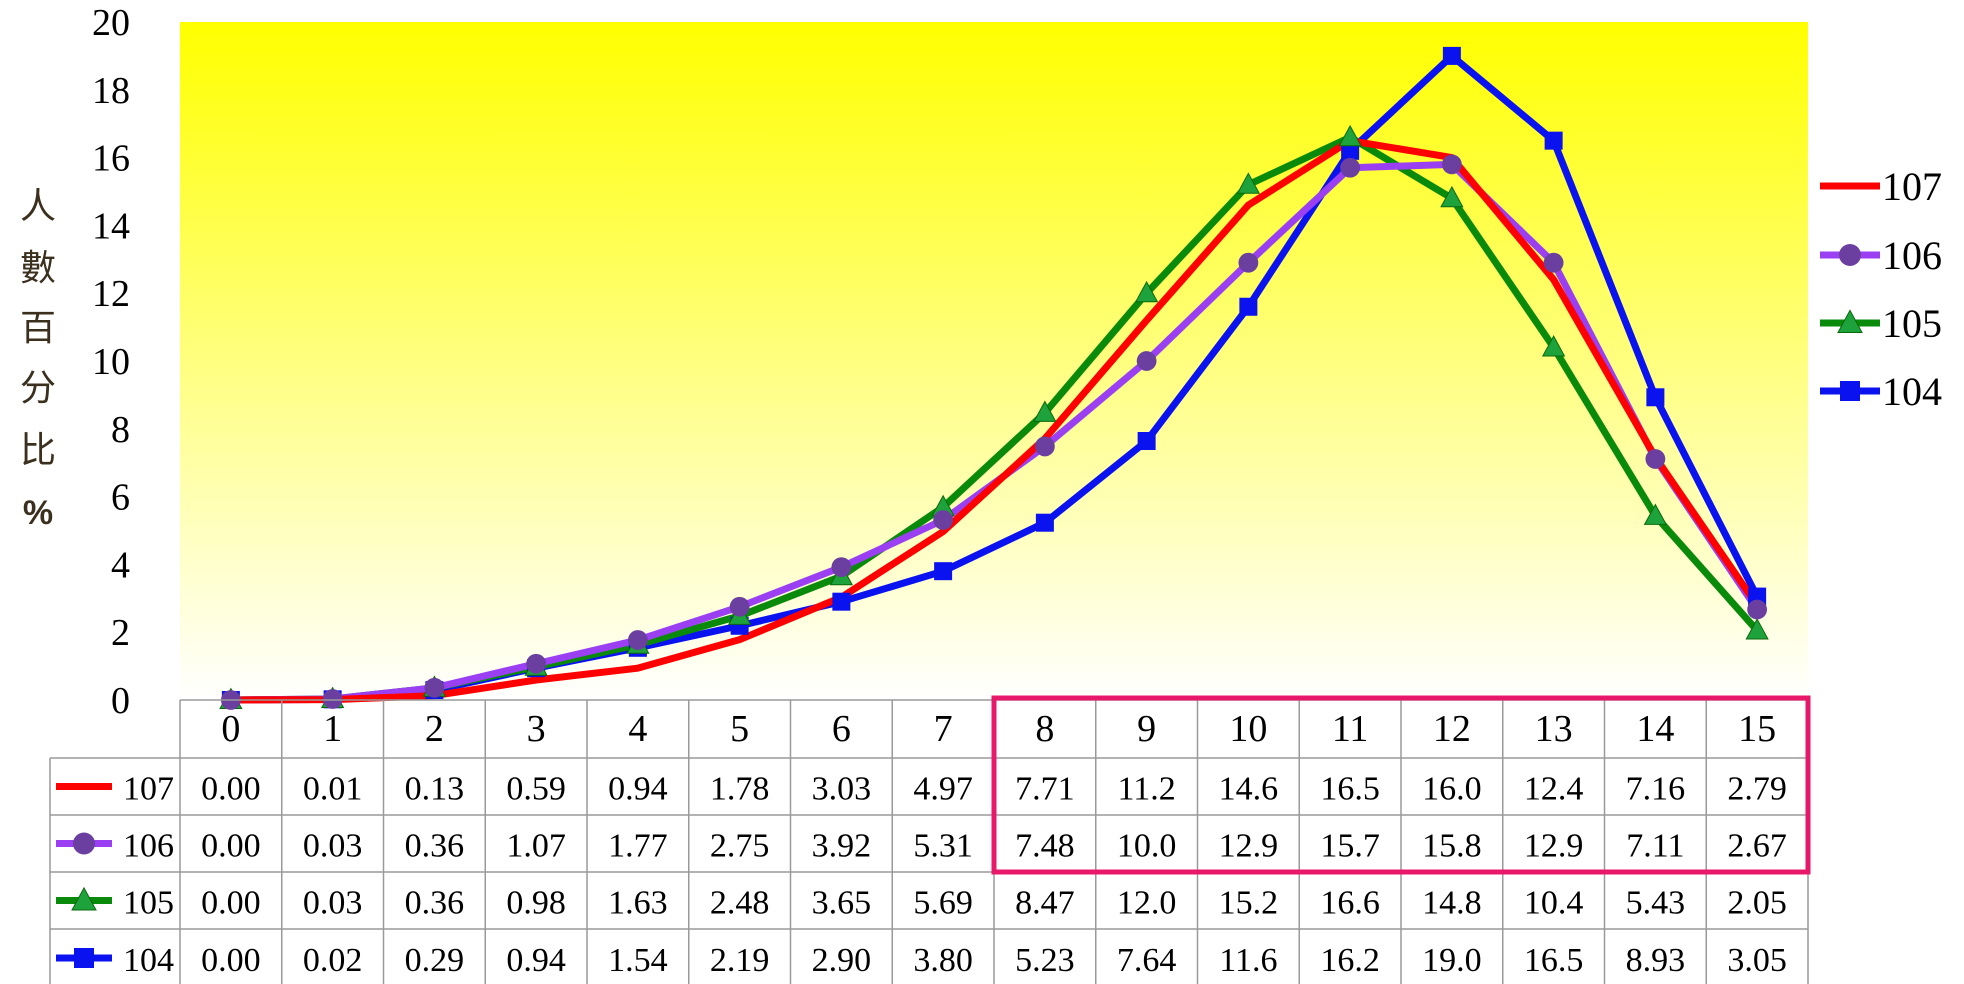 Image resolution: width=1964 pixels, height=984 pixels. What do you see at coordinates (1881, 289) in the screenshot?
I see `legend: 107 106 105 104` at bounding box center [1881, 289].